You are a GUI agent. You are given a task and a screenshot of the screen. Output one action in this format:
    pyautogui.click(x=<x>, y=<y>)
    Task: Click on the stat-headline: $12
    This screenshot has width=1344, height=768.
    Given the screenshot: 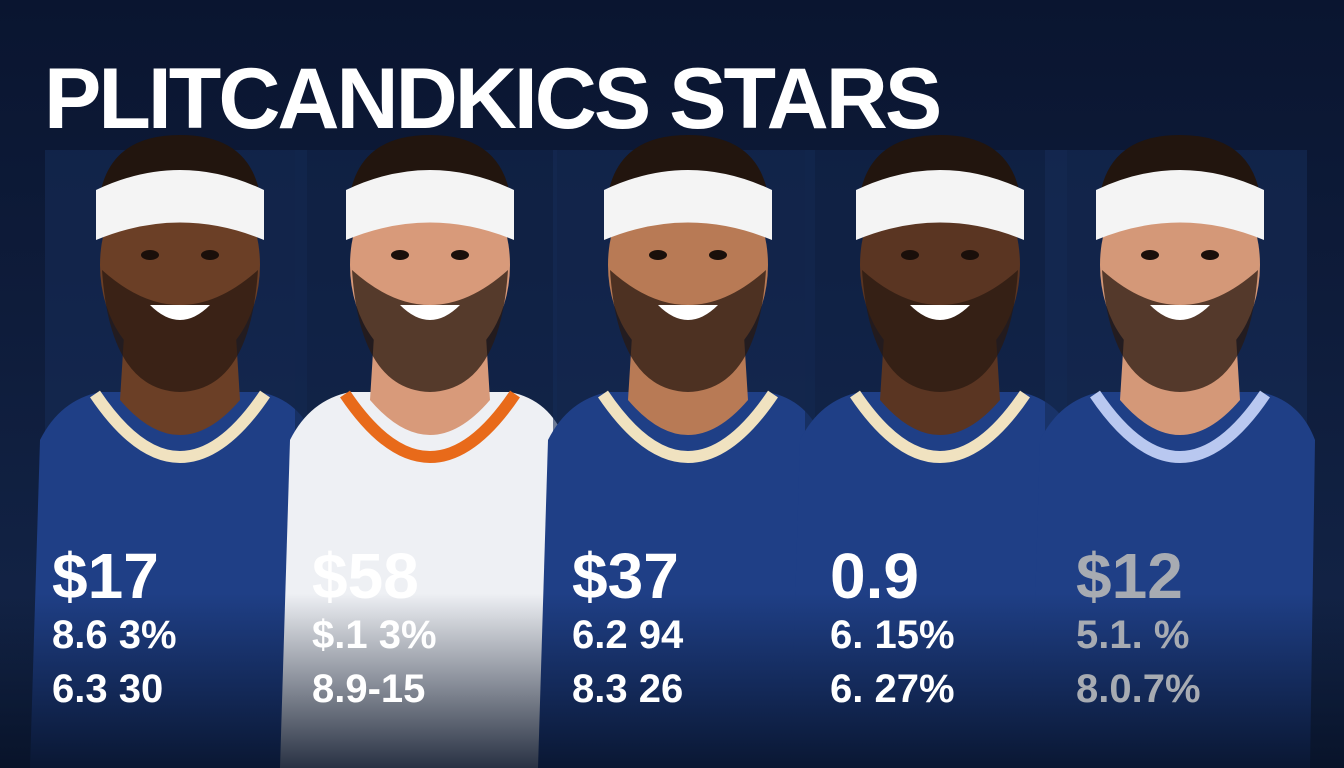 What is the action you would take?
    pyautogui.click(x=1129, y=576)
    